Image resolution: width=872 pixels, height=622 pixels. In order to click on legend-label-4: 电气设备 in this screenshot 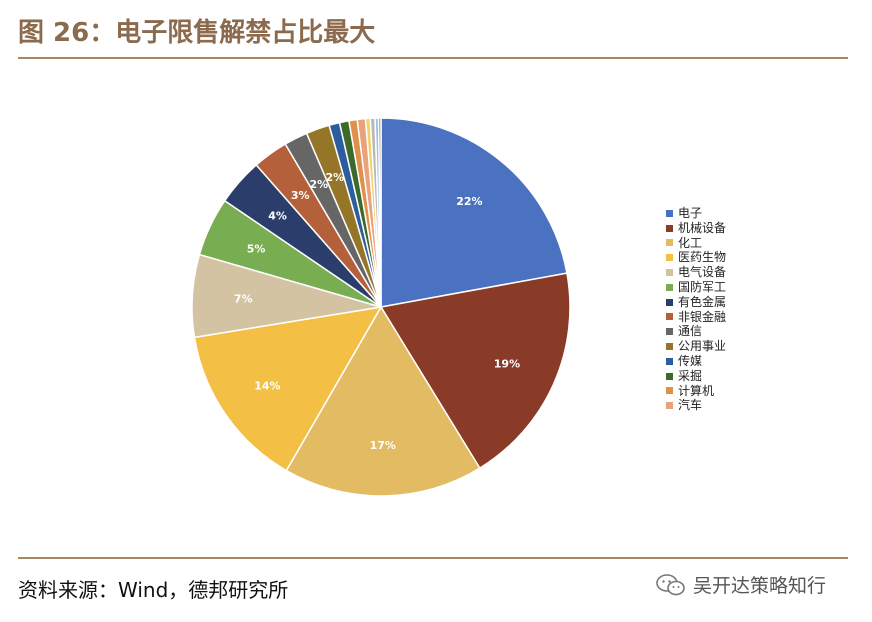, I will do `click(702, 272)`.